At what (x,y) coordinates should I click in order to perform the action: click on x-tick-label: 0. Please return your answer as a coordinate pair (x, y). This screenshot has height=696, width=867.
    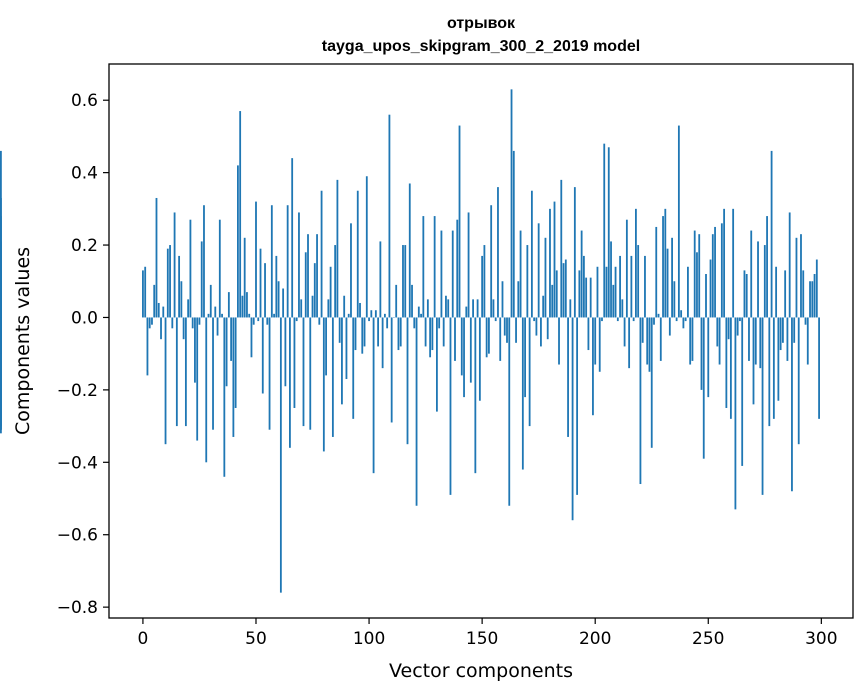
    Looking at the image, I should click on (143, 639).